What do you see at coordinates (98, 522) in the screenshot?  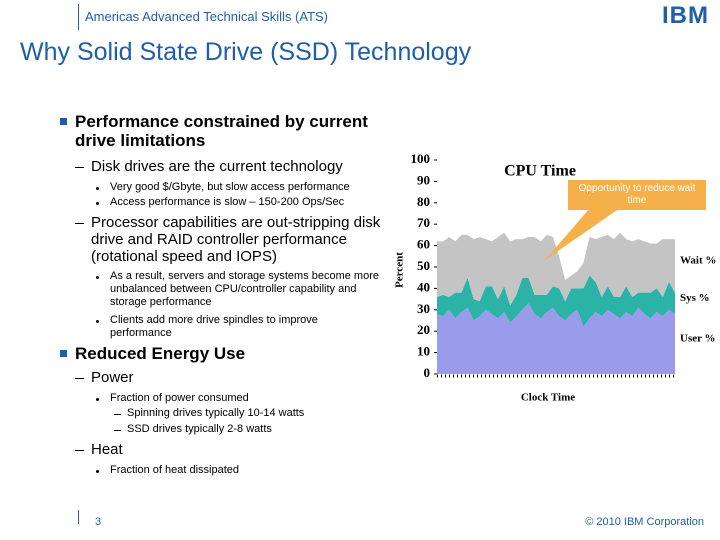 I see `page-number: 3` at bounding box center [98, 522].